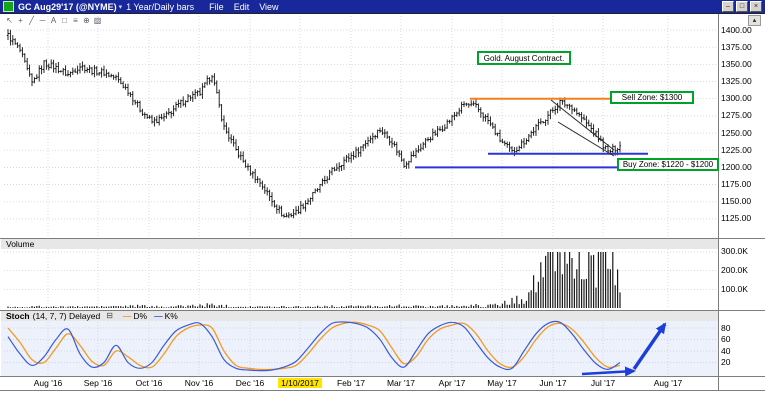 The width and height of the screenshot is (765, 402). I want to click on price-axis-label: 1150.00, so click(736, 201).